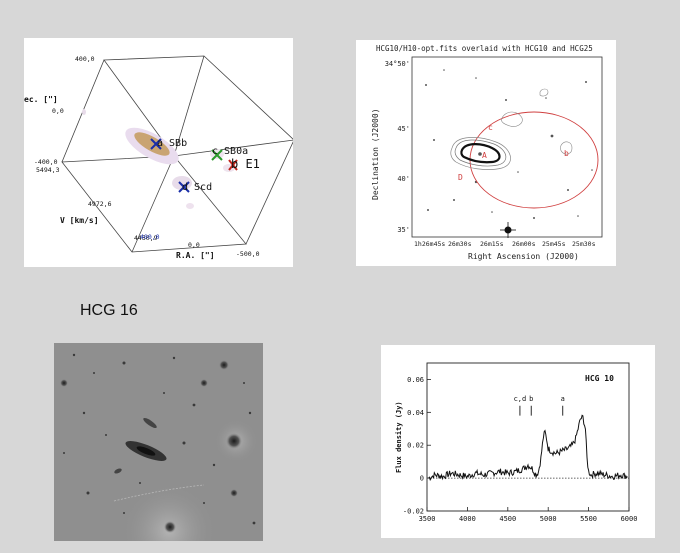  Describe the element at coordinates (629, 519) in the screenshot. I see `x-tick-label: 6000` at that location.